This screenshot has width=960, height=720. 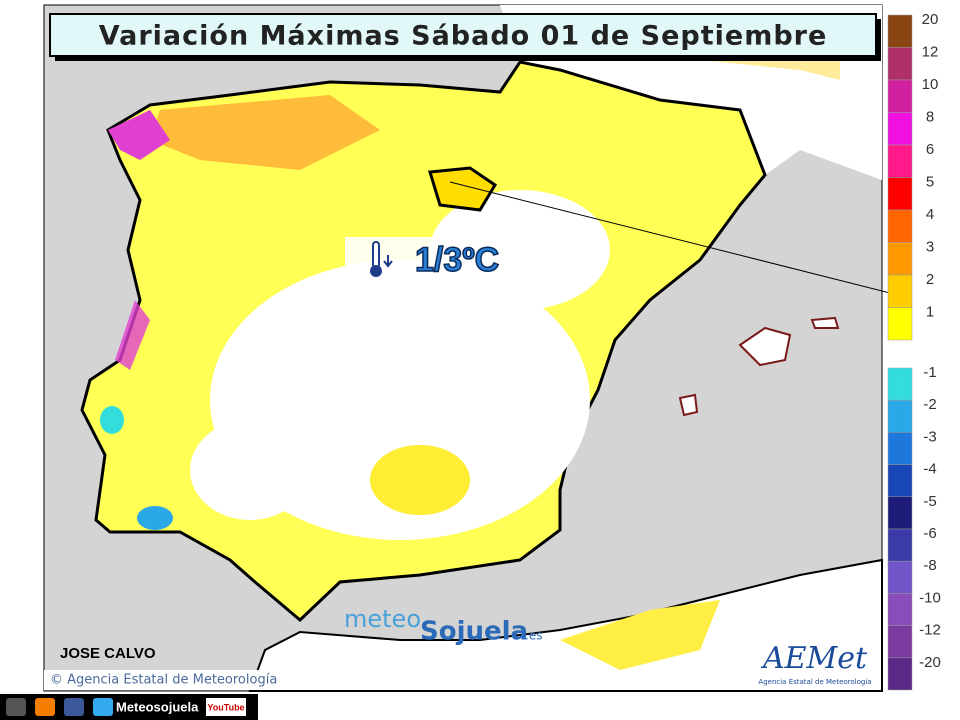 I want to click on legend-label: -3, so click(x=929, y=436).